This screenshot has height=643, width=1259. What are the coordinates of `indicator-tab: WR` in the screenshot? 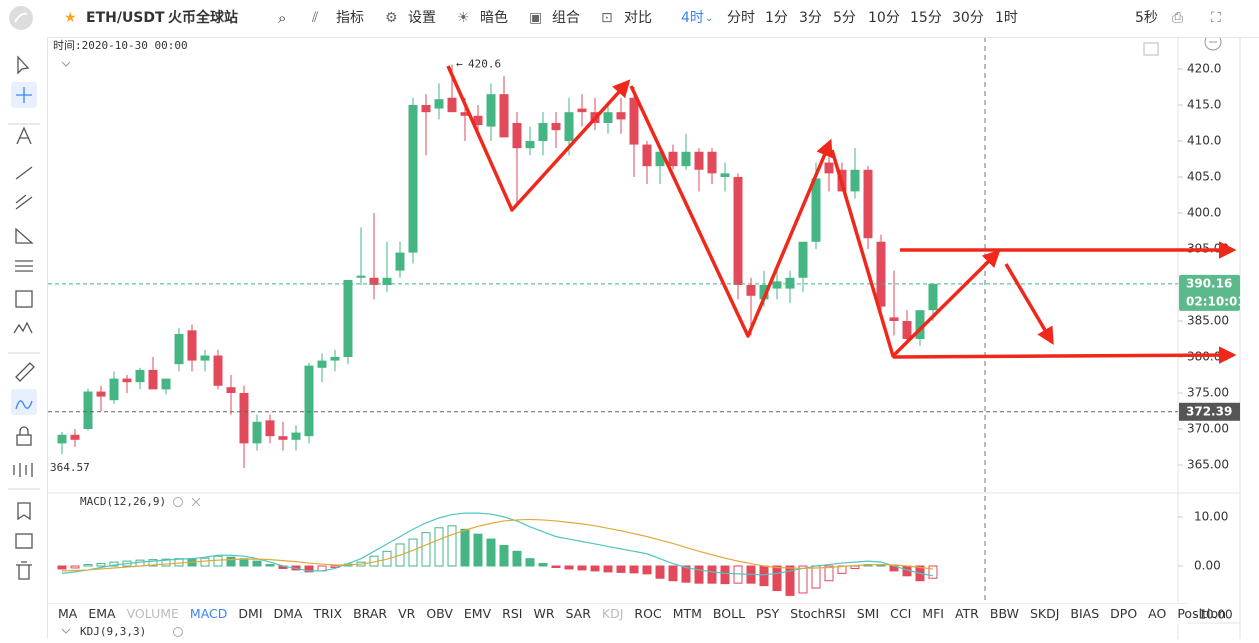 It's located at (544, 613).